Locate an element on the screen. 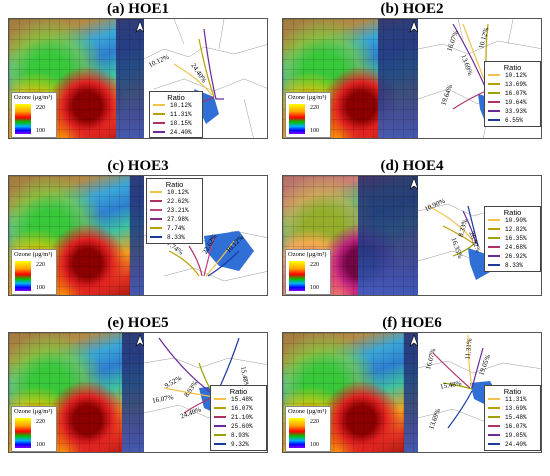 The height and width of the screenshot is (476, 550). ratio-item: 9.32% is located at coordinates (231, 445).